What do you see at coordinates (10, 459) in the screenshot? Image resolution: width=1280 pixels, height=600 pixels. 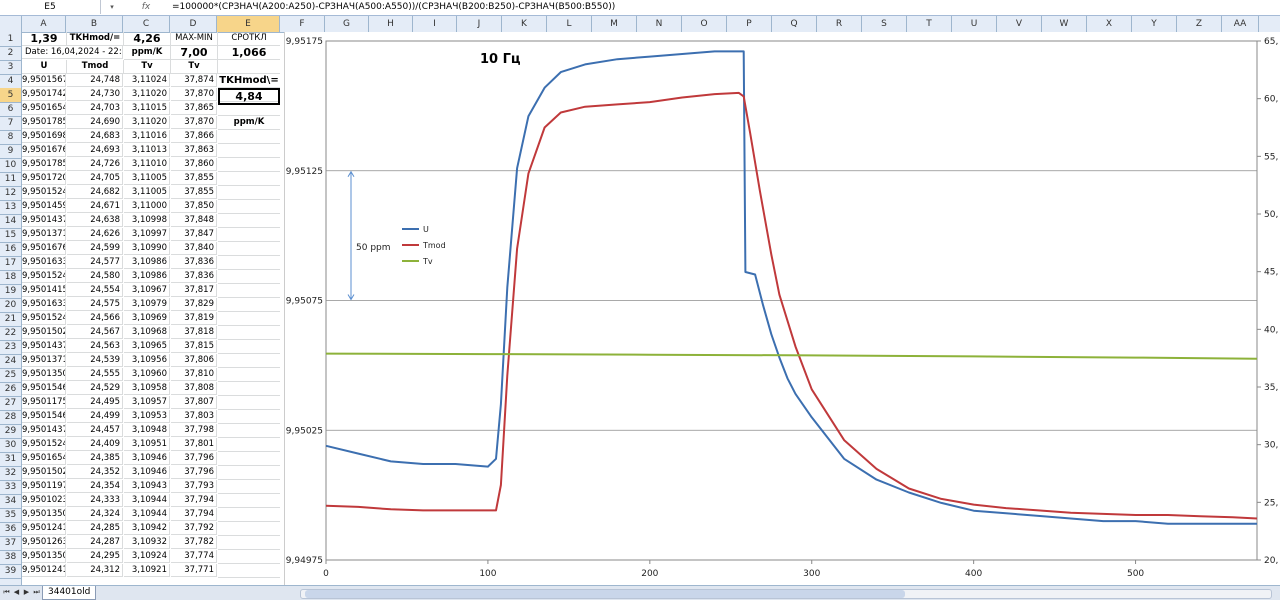 I see `row-header-31: 31` at bounding box center [10, 459].